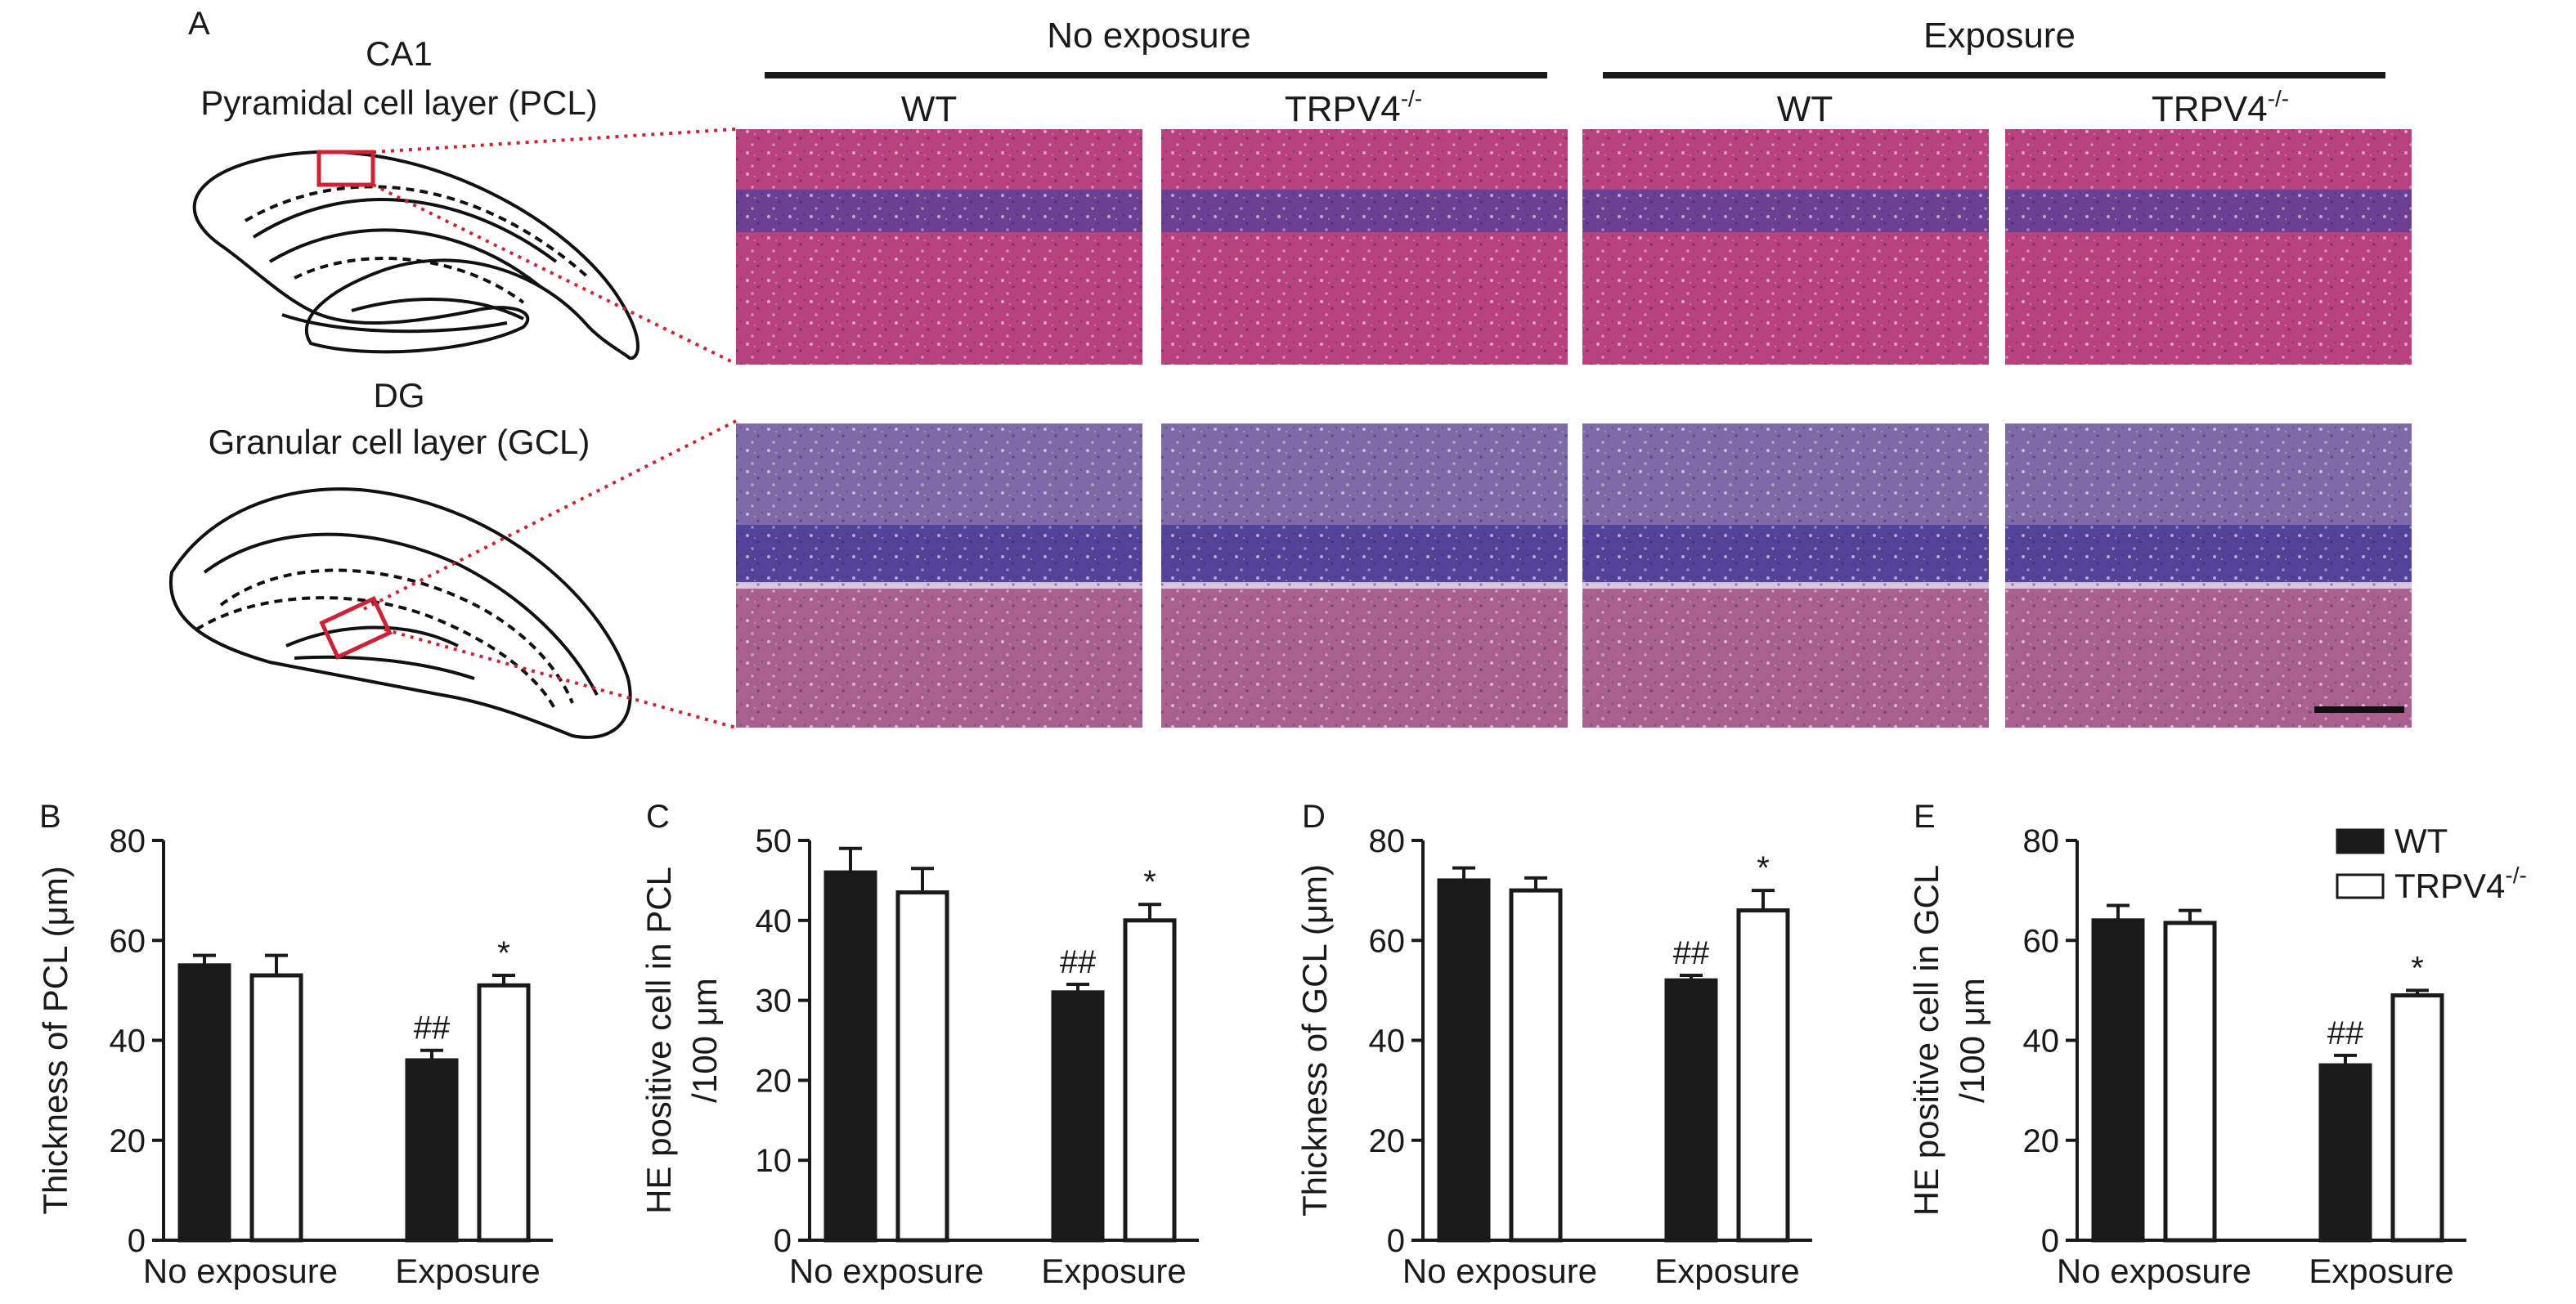 This screenshot has height=1304, width=2576. I want to click on group-label-no-exposure: No exposure, so click(1148, 36).